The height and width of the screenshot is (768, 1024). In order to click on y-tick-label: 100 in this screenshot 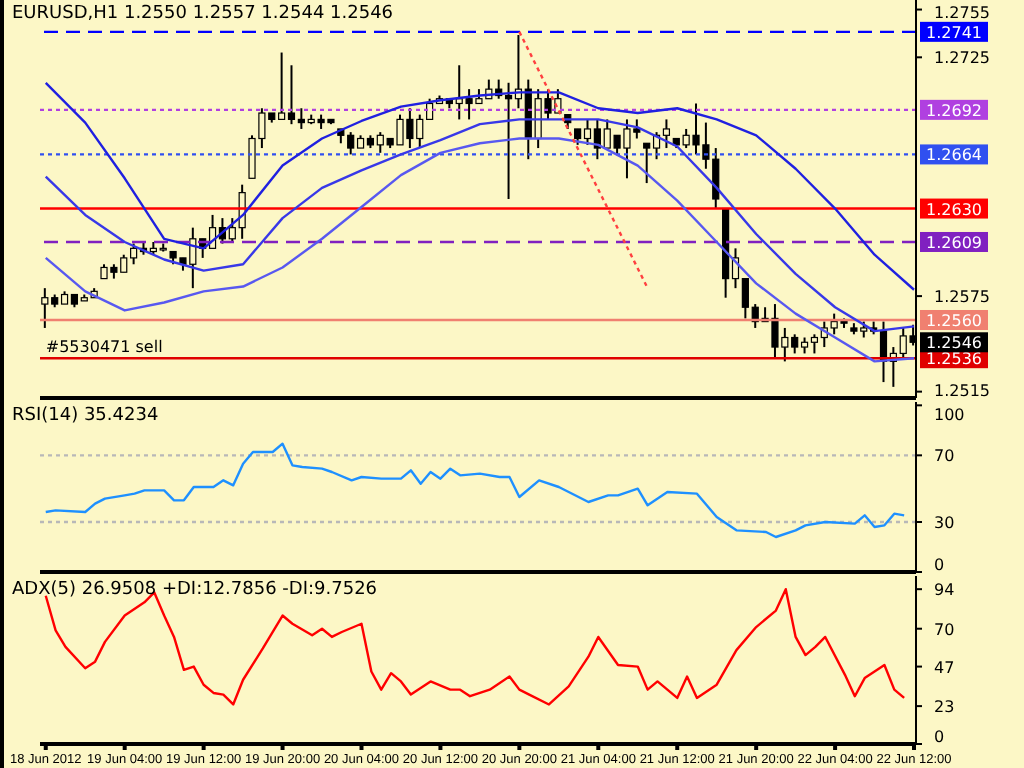, I will do `click(949, 415)`.